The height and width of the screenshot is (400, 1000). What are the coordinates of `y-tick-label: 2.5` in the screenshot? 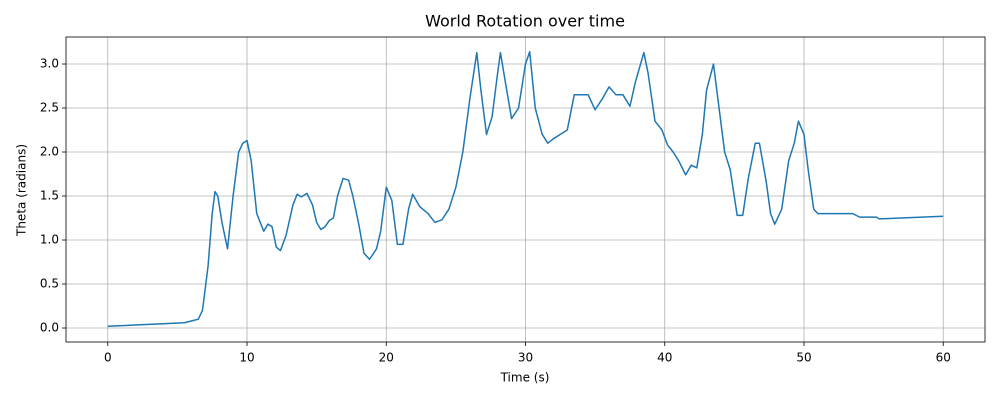 It's located at (49, 108).